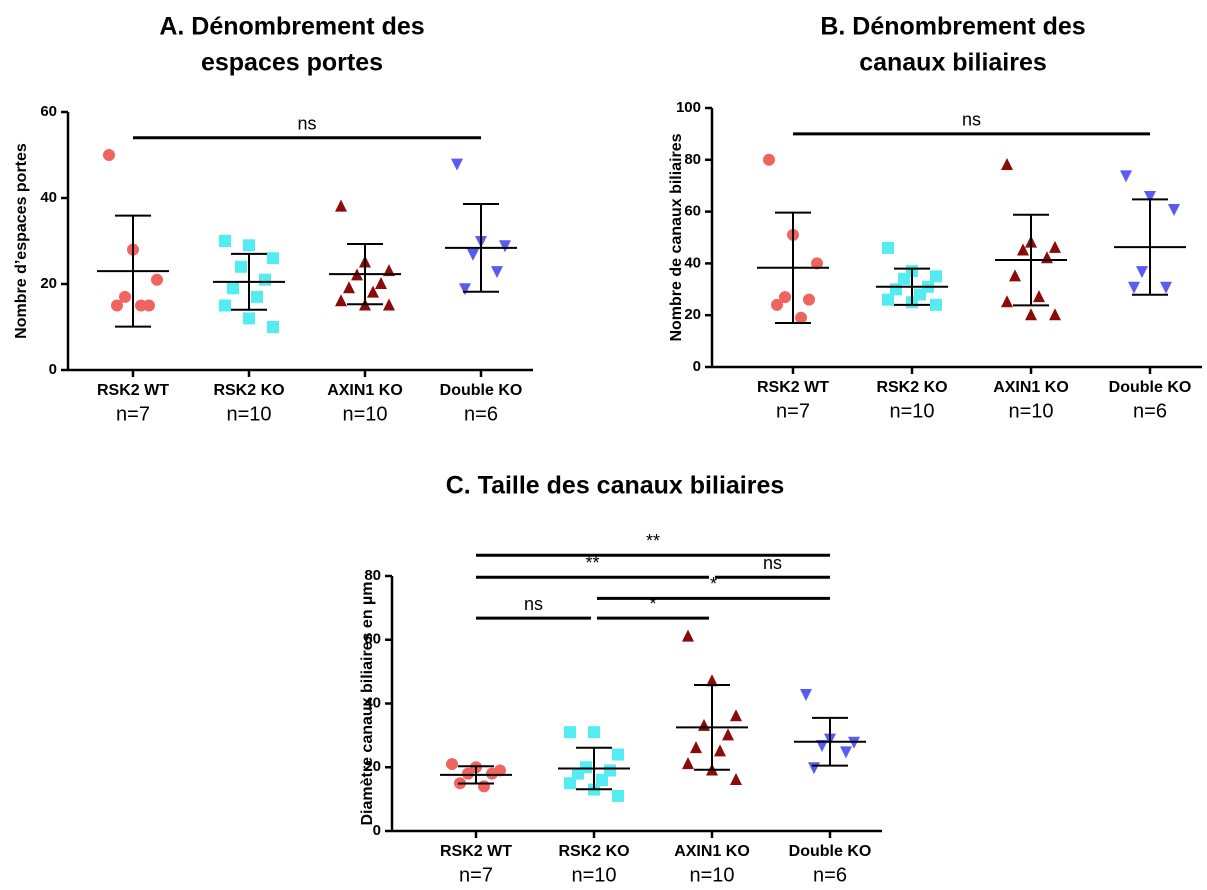 This screenshot has height=890, width=1207. Describe the element at coordinates (615, 486) in the screenshot. I see `chart-title: C. Taille des canaux biliaires` at that location.